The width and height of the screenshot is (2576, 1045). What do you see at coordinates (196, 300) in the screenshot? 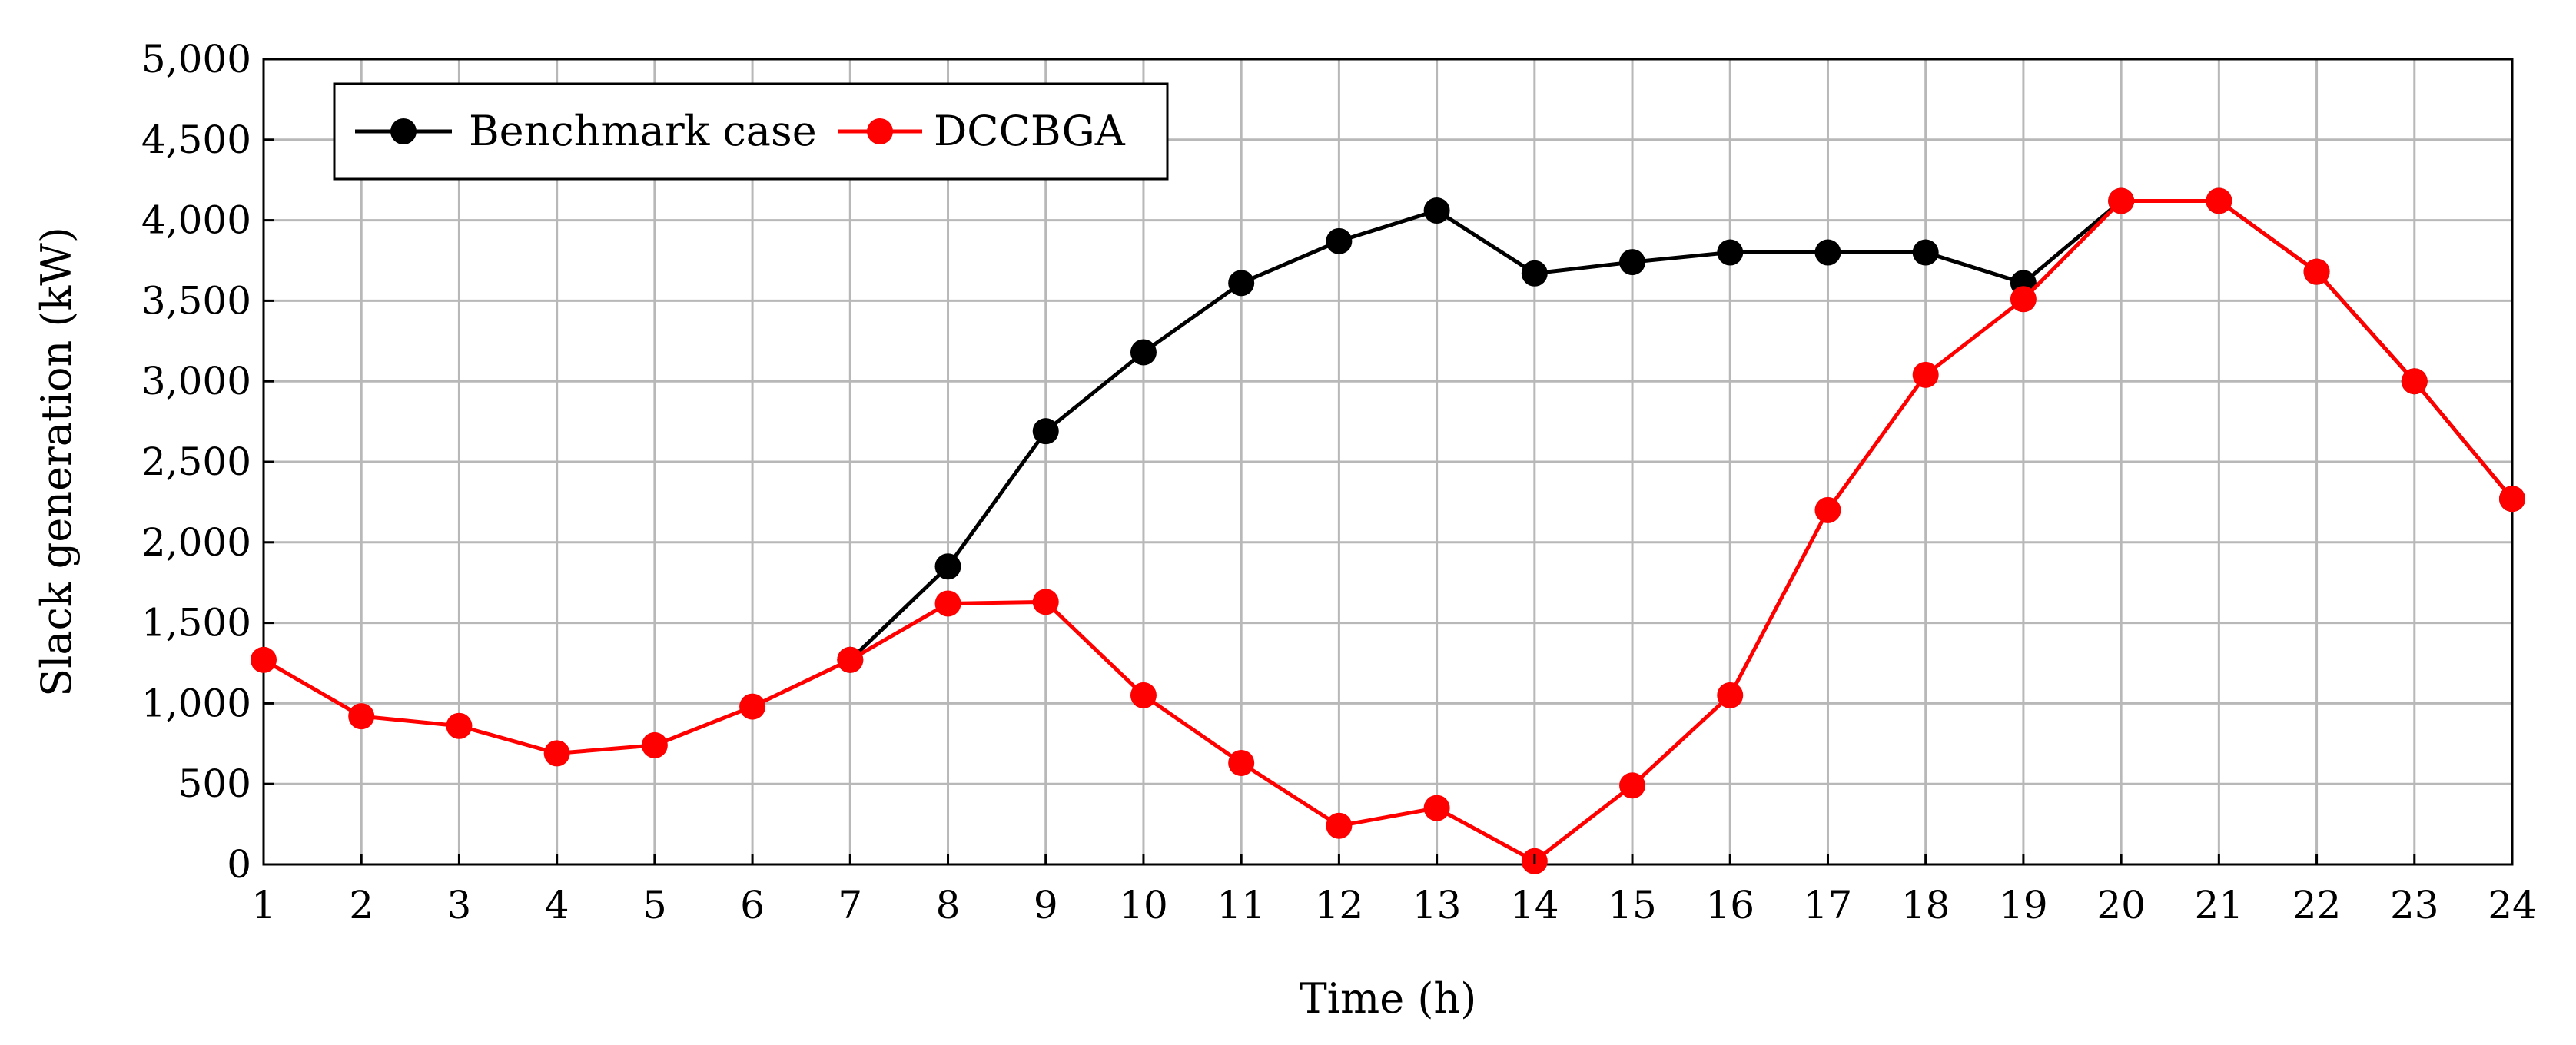
I see `y-tick-label: 3,500` at bounding box center [196, 300].